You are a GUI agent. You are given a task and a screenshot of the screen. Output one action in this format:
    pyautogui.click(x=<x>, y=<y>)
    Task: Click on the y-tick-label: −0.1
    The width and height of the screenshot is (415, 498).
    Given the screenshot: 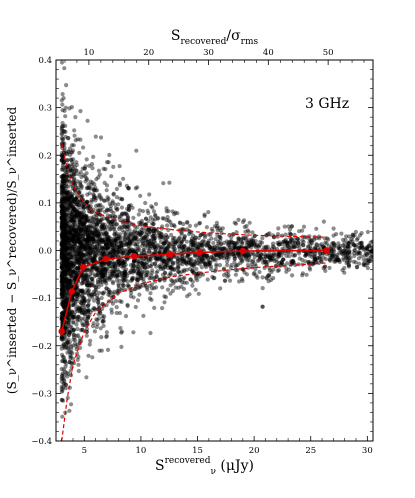 What is the action you would take?
    pyautogui.click(x=41, y=299)
    